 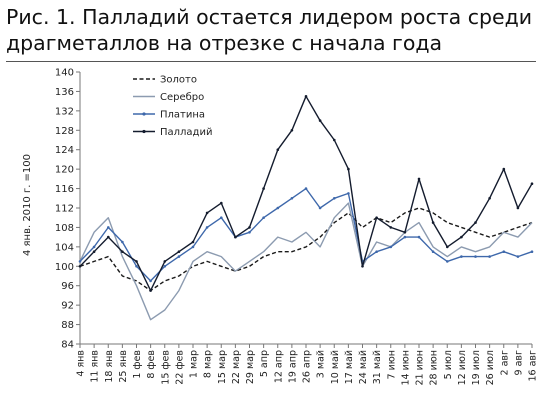 What do you see at coordinates (172, 106) in the screenshot?
I see `chart-legend: Золото Серебро Платина Палладий` at bounding box center [172, 106].